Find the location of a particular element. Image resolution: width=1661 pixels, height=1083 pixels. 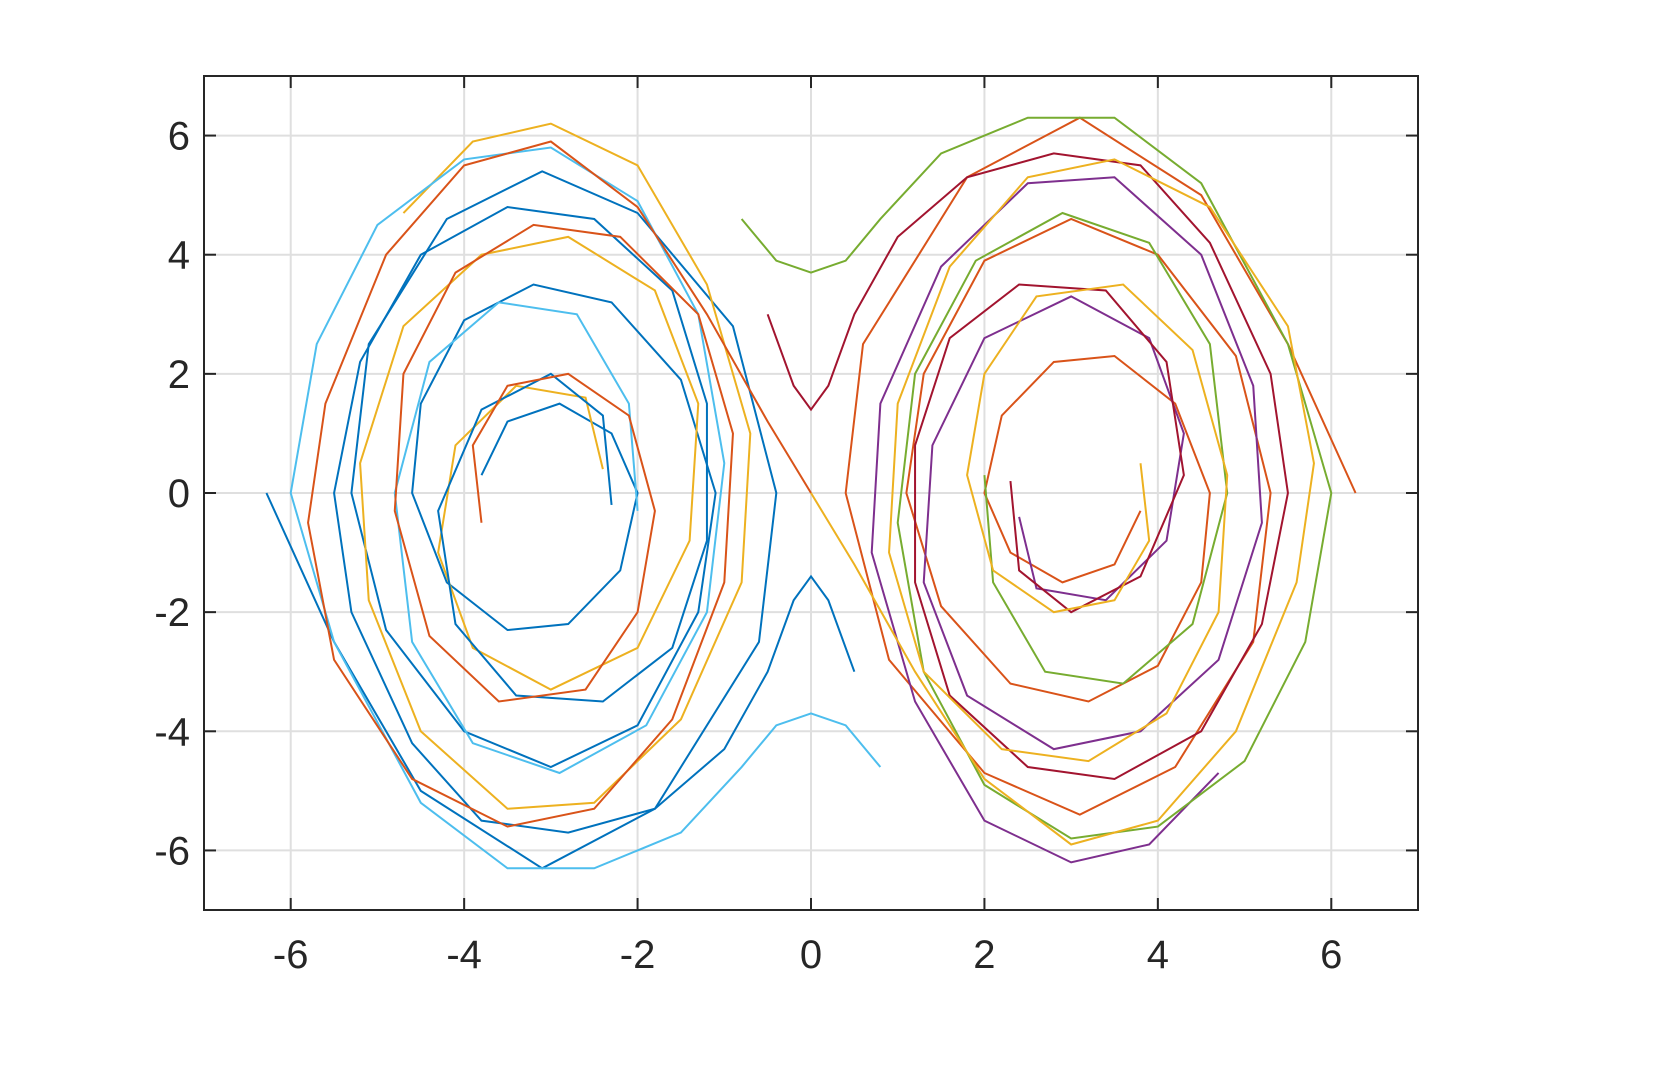

x-tick-label: 2 is located at coordinates (984, 955).